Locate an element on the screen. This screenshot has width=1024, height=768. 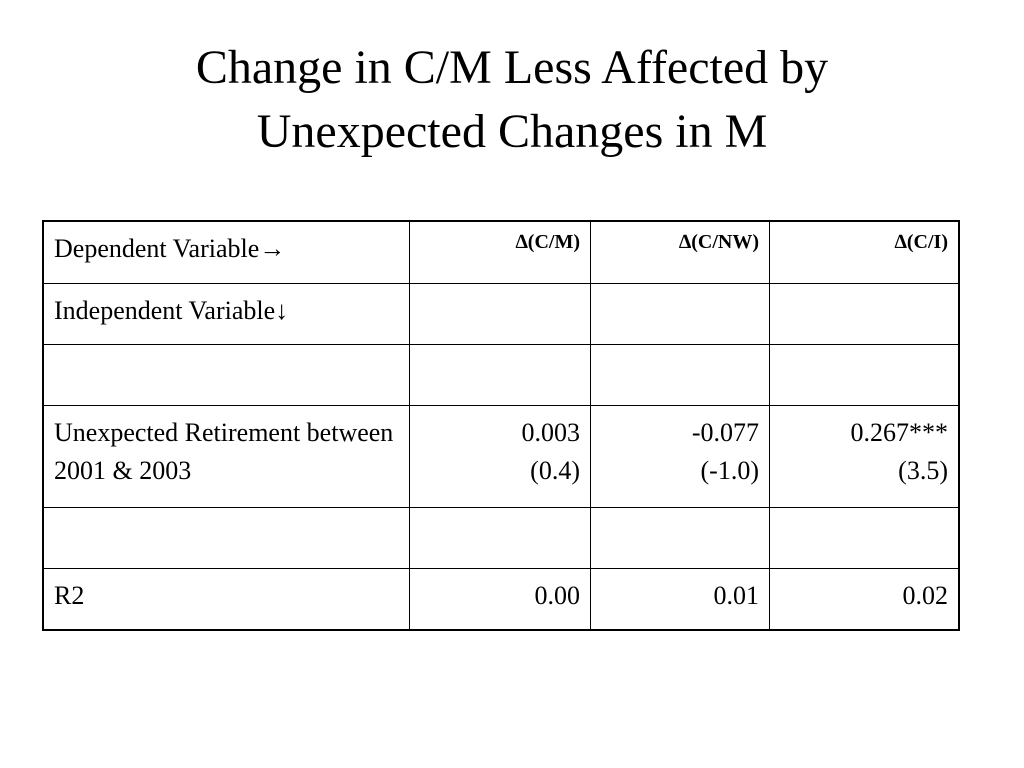
table-row: Dependent Variable→ ∆(C/M) ∆(C/NW) ∆(C/I) is located at coordinates (501, 252).